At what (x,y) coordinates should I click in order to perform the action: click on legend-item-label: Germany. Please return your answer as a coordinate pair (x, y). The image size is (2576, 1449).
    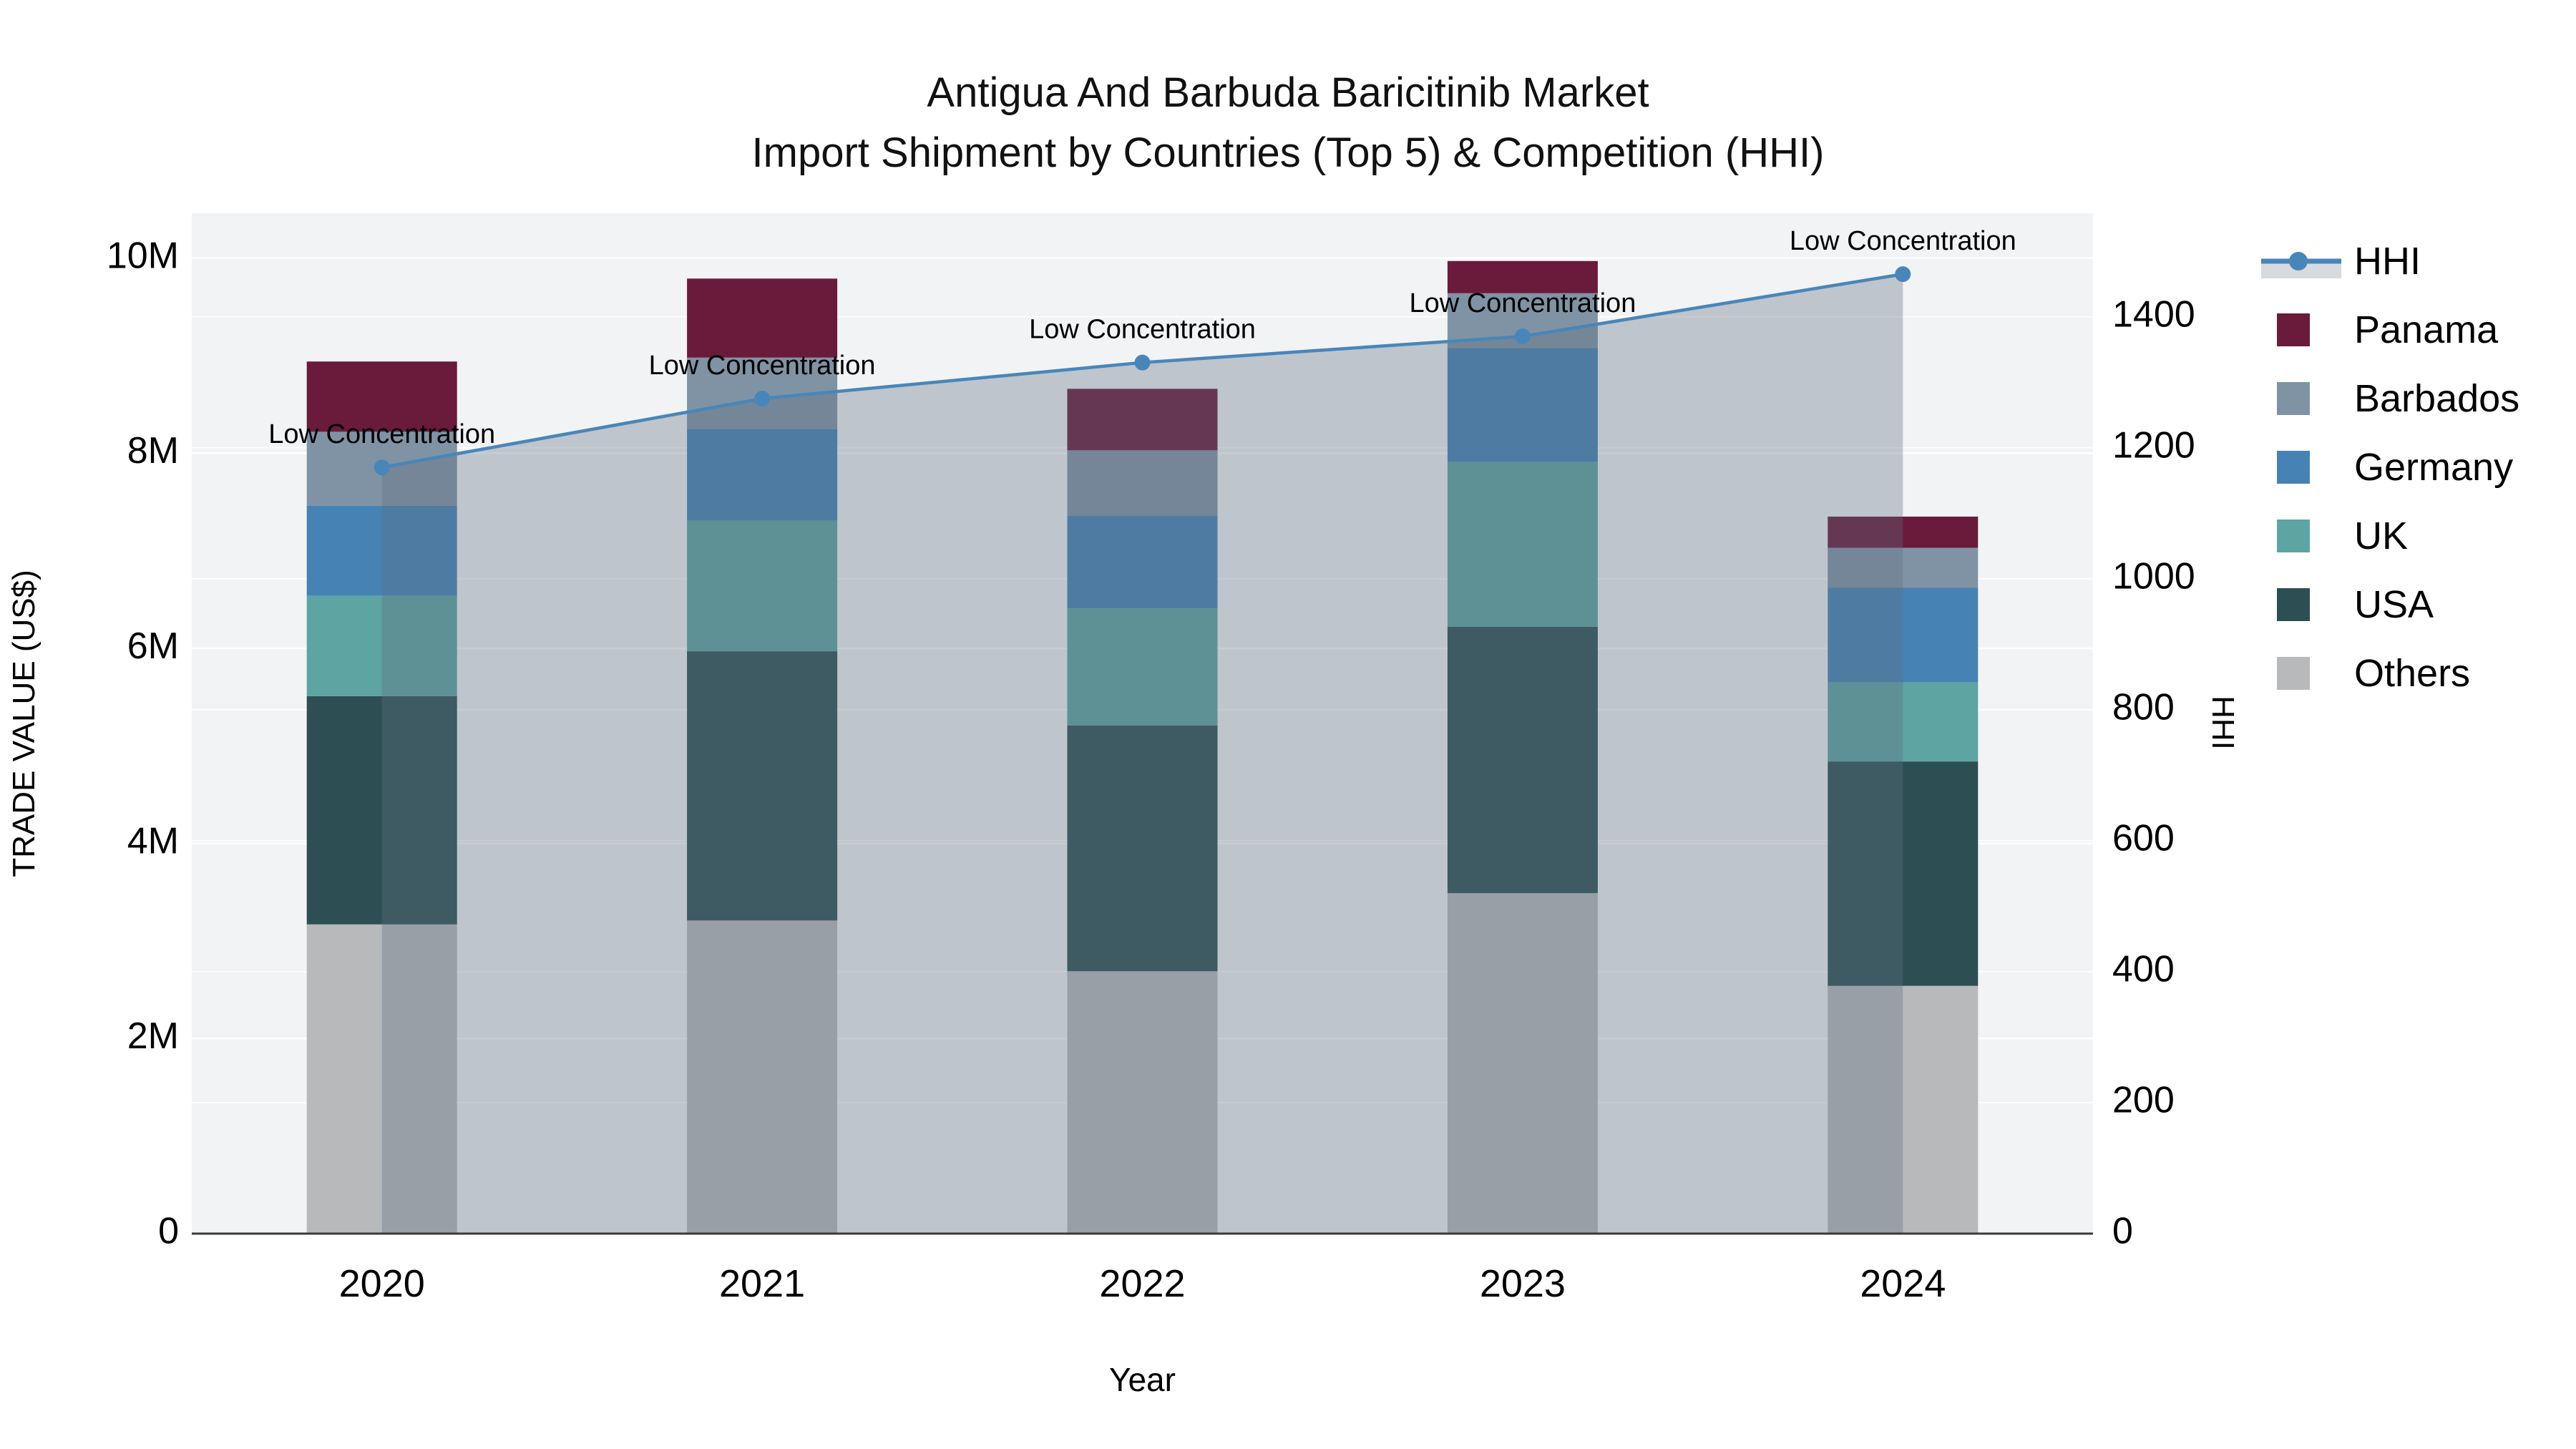
    Looking at the image, I should click on (2433, 467).